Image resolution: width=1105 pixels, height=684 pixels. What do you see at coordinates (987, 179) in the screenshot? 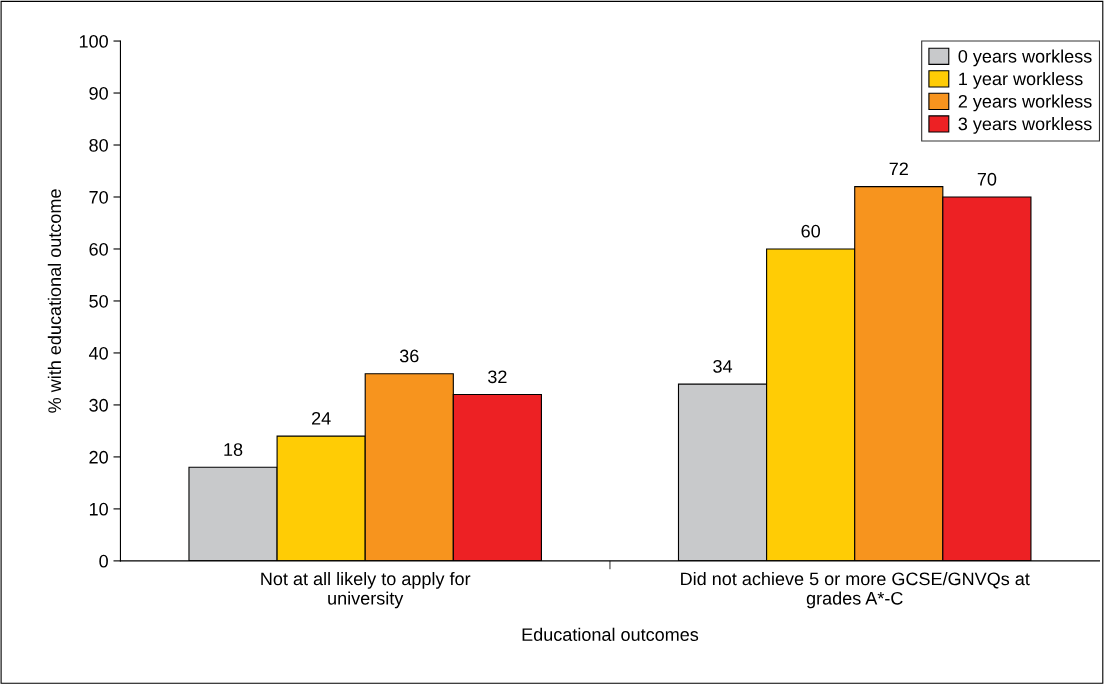
I see `data-label: 70` at bounding box center [987, 179].